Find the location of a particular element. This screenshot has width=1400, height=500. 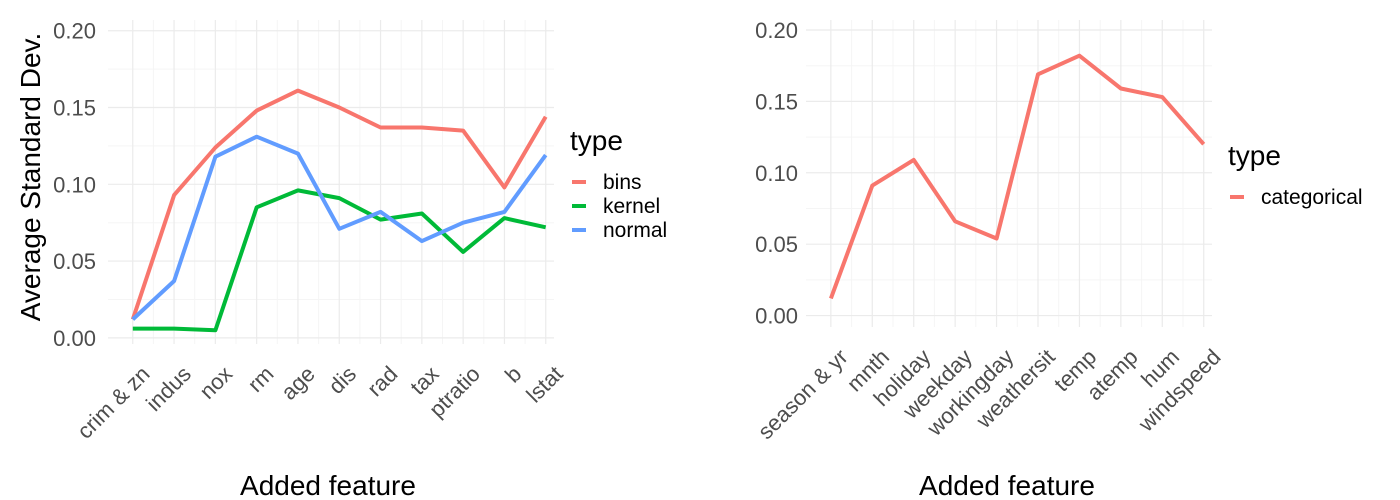

x-tick-label: nox is located at coordinates (215, 382).